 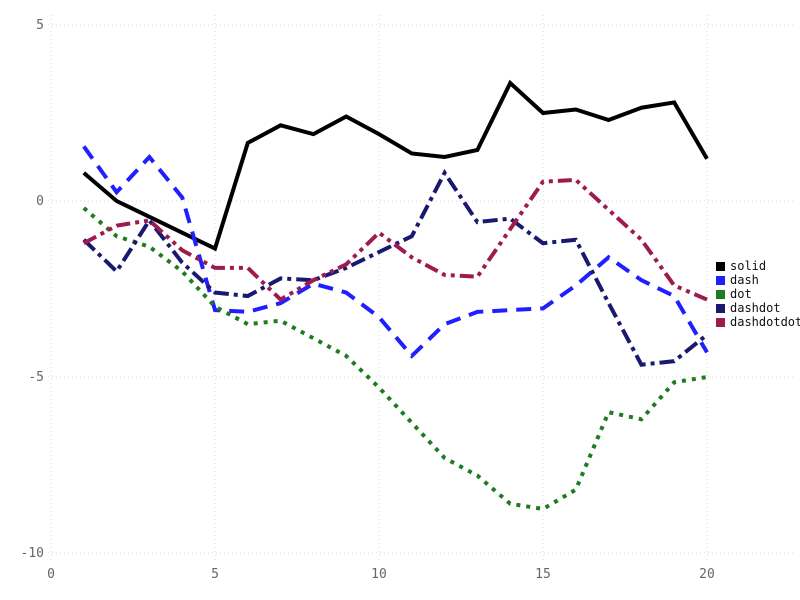 I want to click on legend-swatch-dashdot, so click(x=720, y=308).